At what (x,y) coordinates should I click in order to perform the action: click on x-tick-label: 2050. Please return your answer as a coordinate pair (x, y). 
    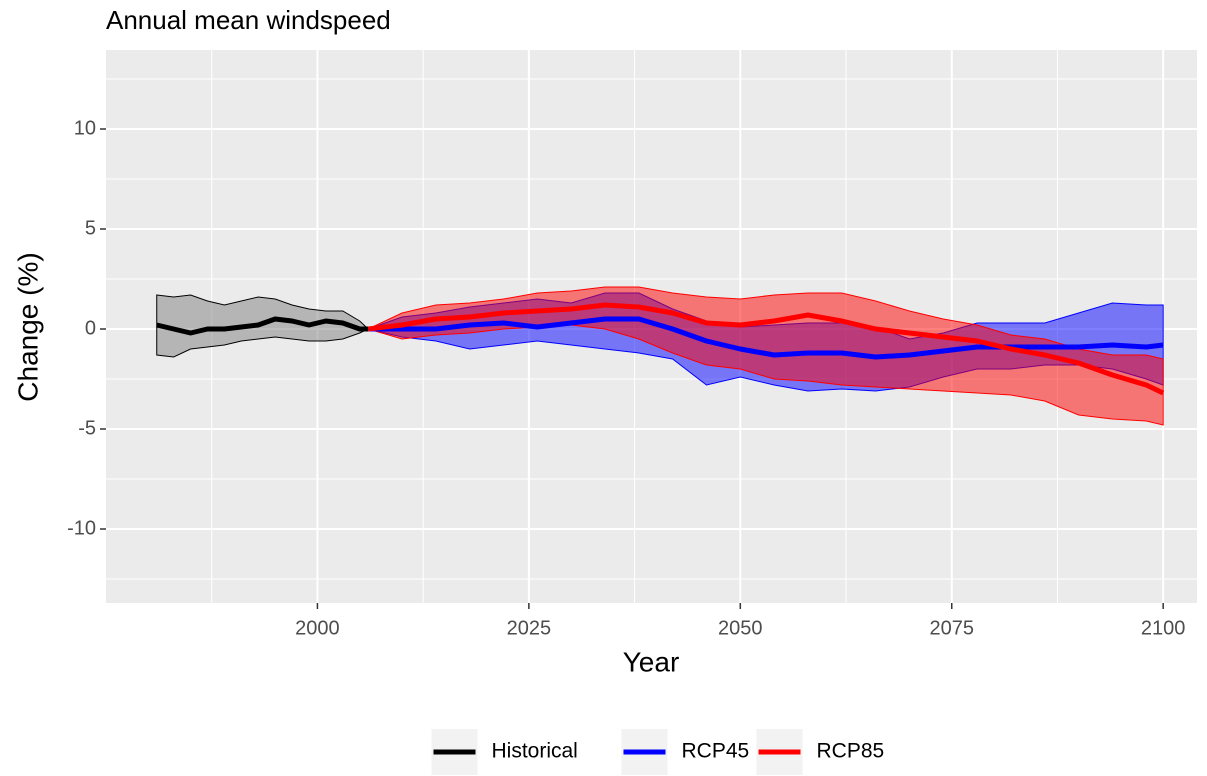
    Looking at the image, I should click on (740, 628).